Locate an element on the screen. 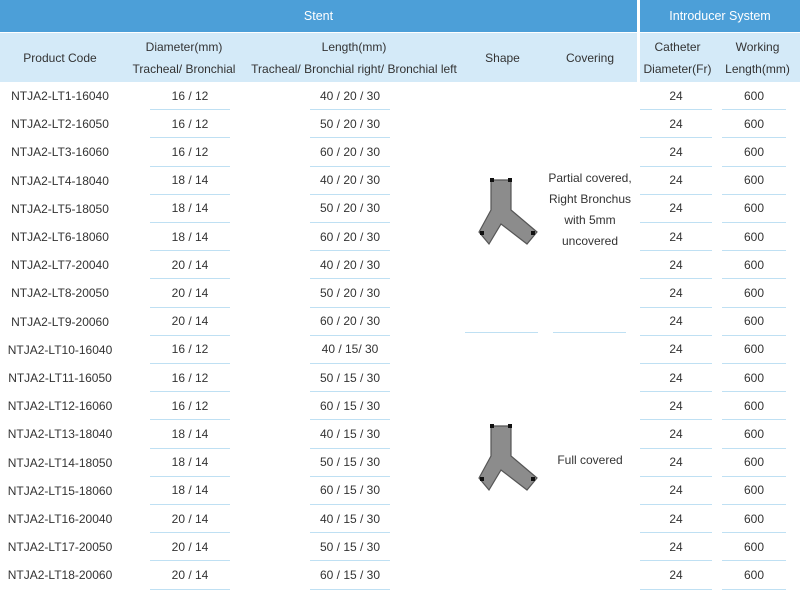 The width and height of the screenshot is (800, 591). table-cell: NTJA2-LT11-16050 is located at coordinates (60, 378).